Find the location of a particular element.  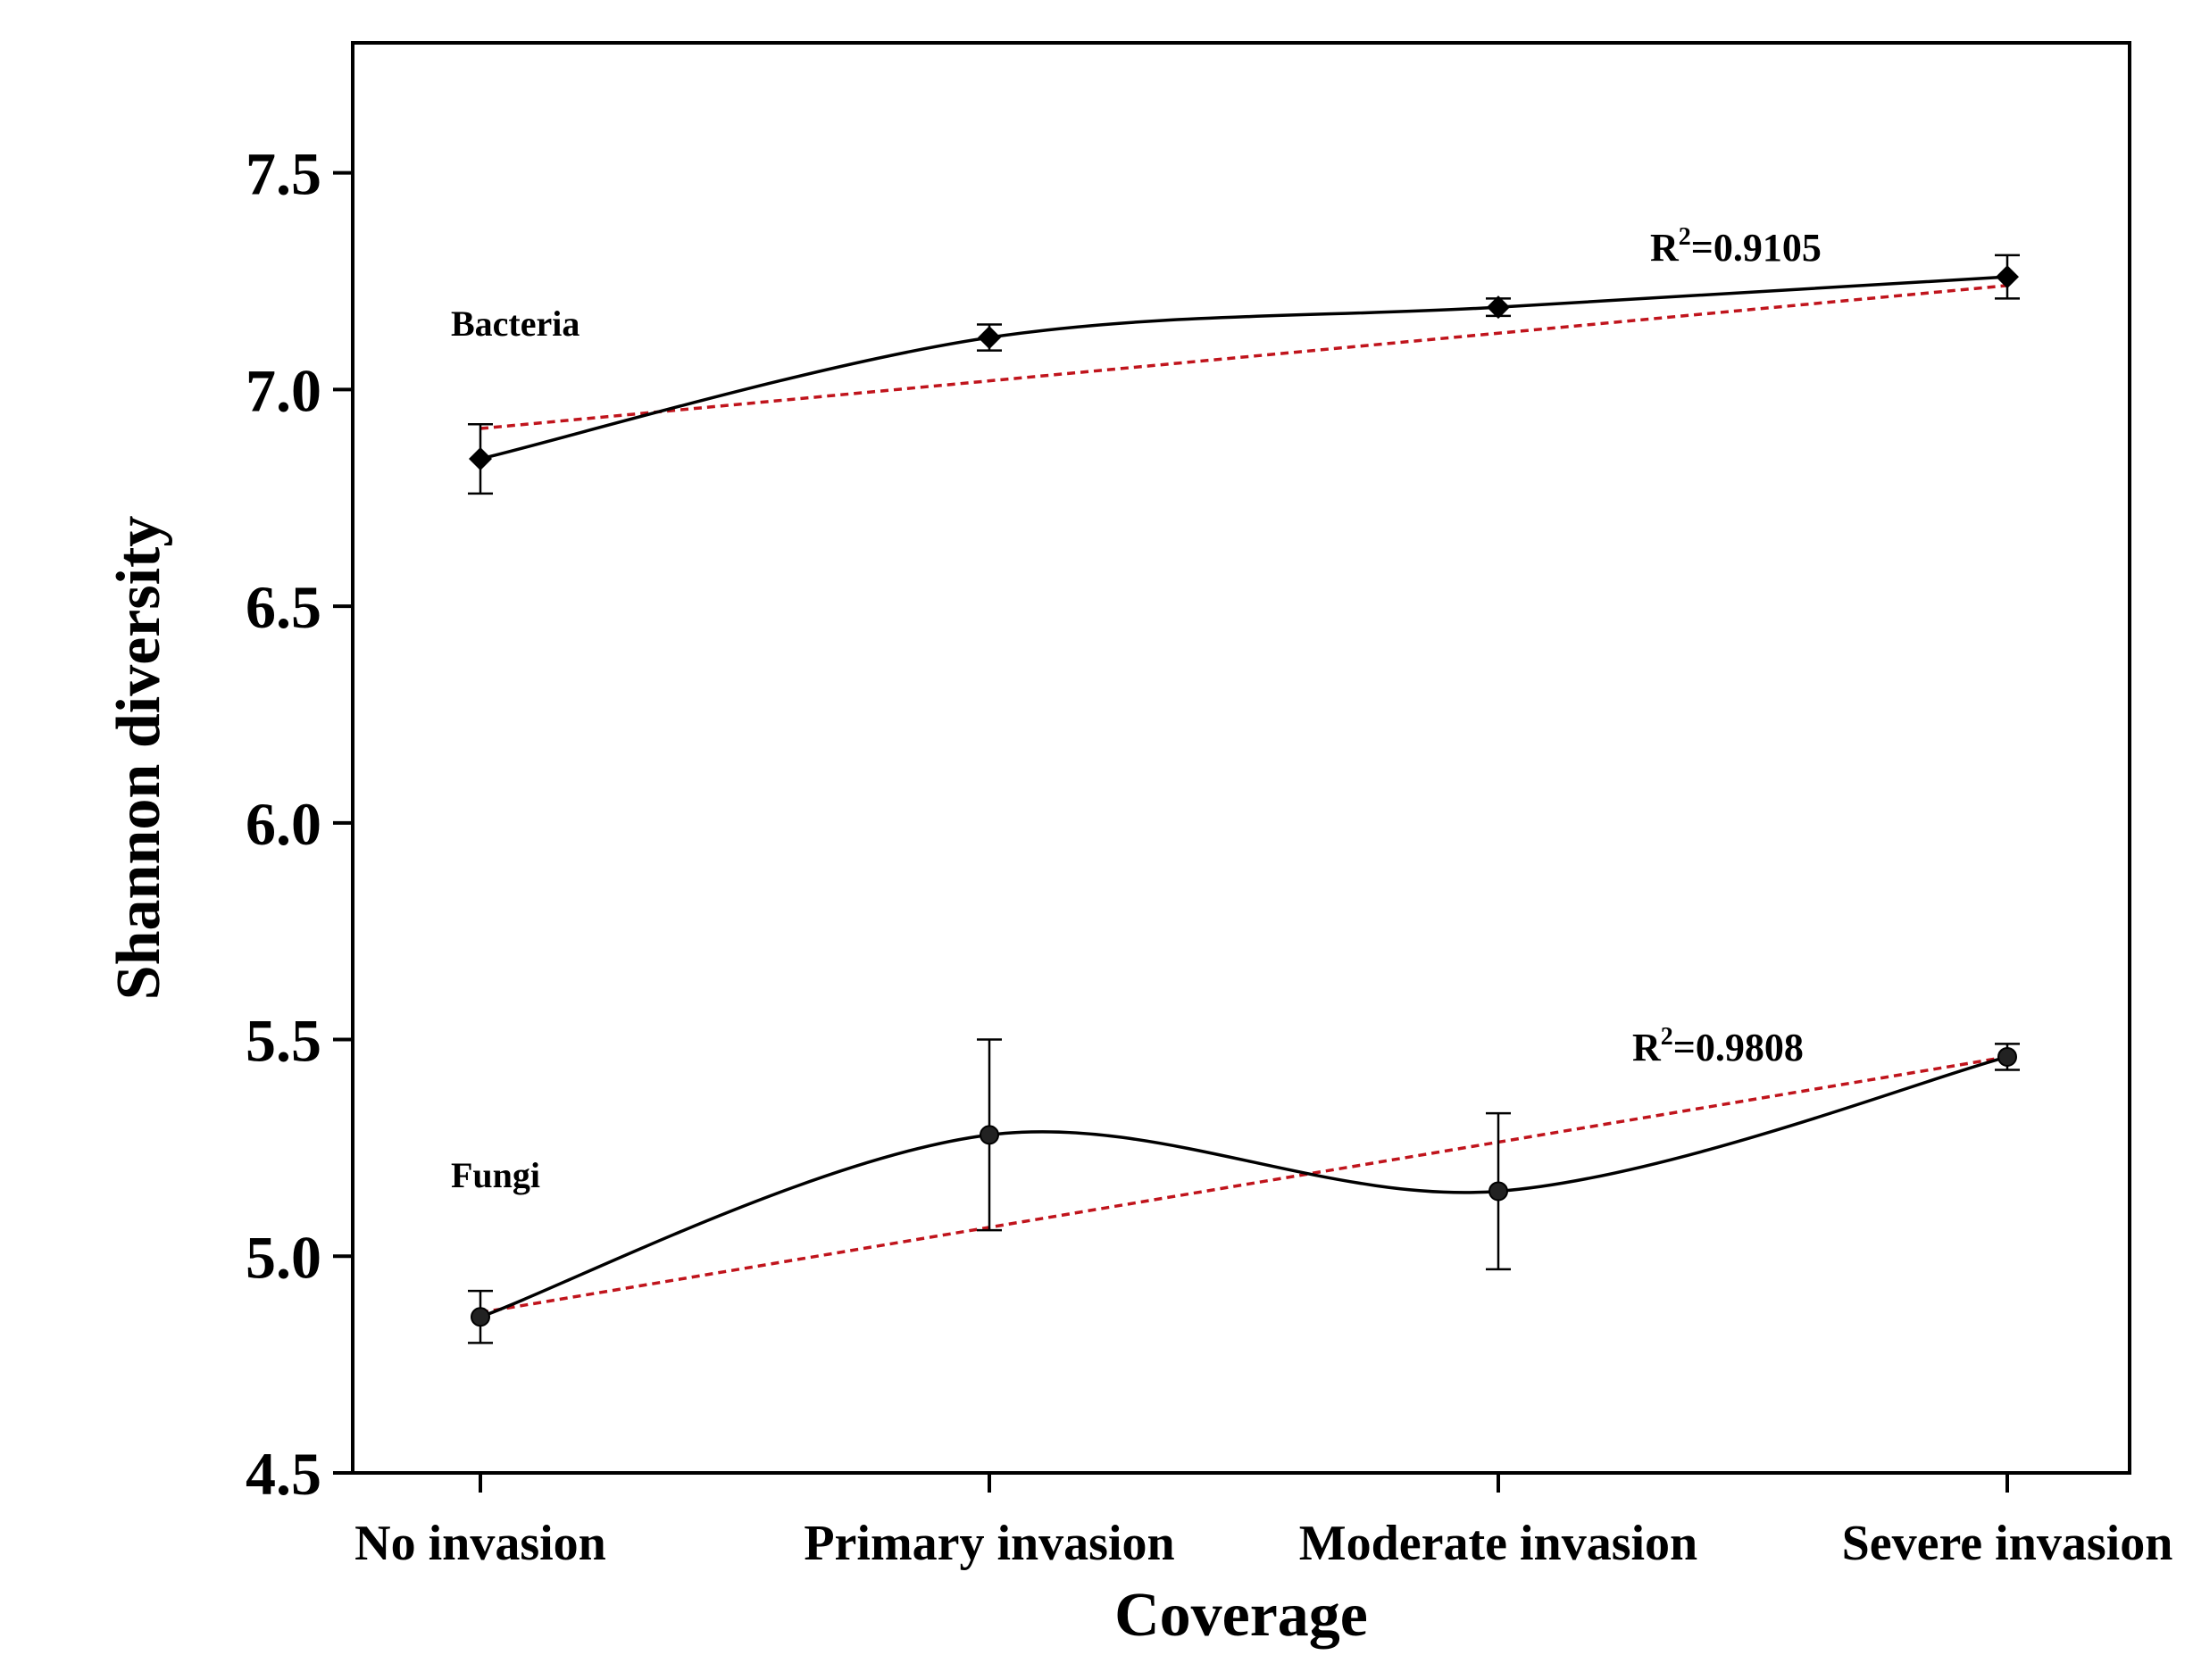

r2-letter-bacteria: R is located at coordinates (1665, 248).